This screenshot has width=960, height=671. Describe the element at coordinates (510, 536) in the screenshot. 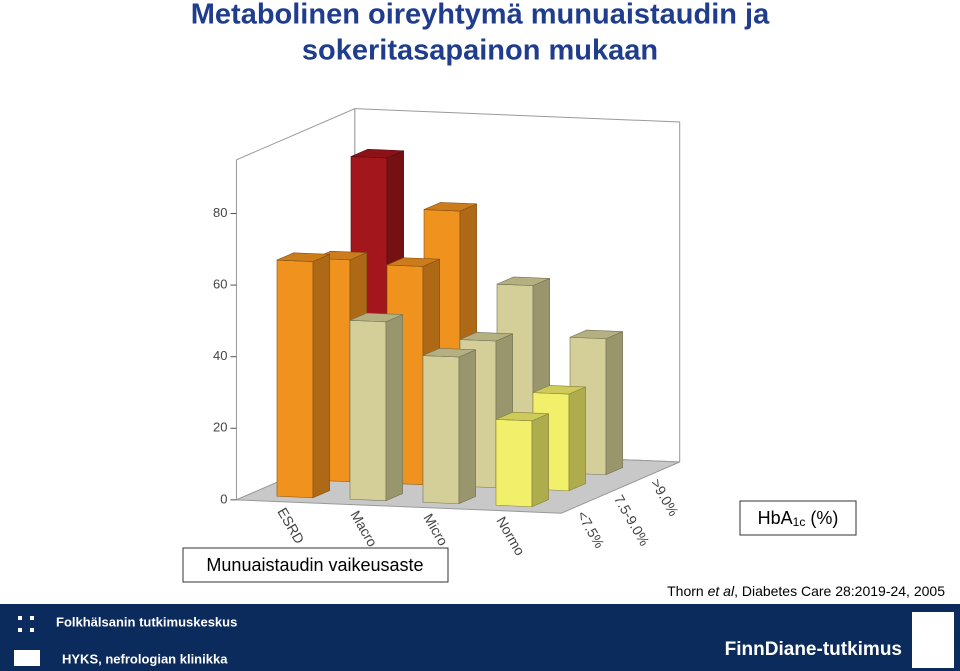

I see `x-tick-label: Normo` at that location.